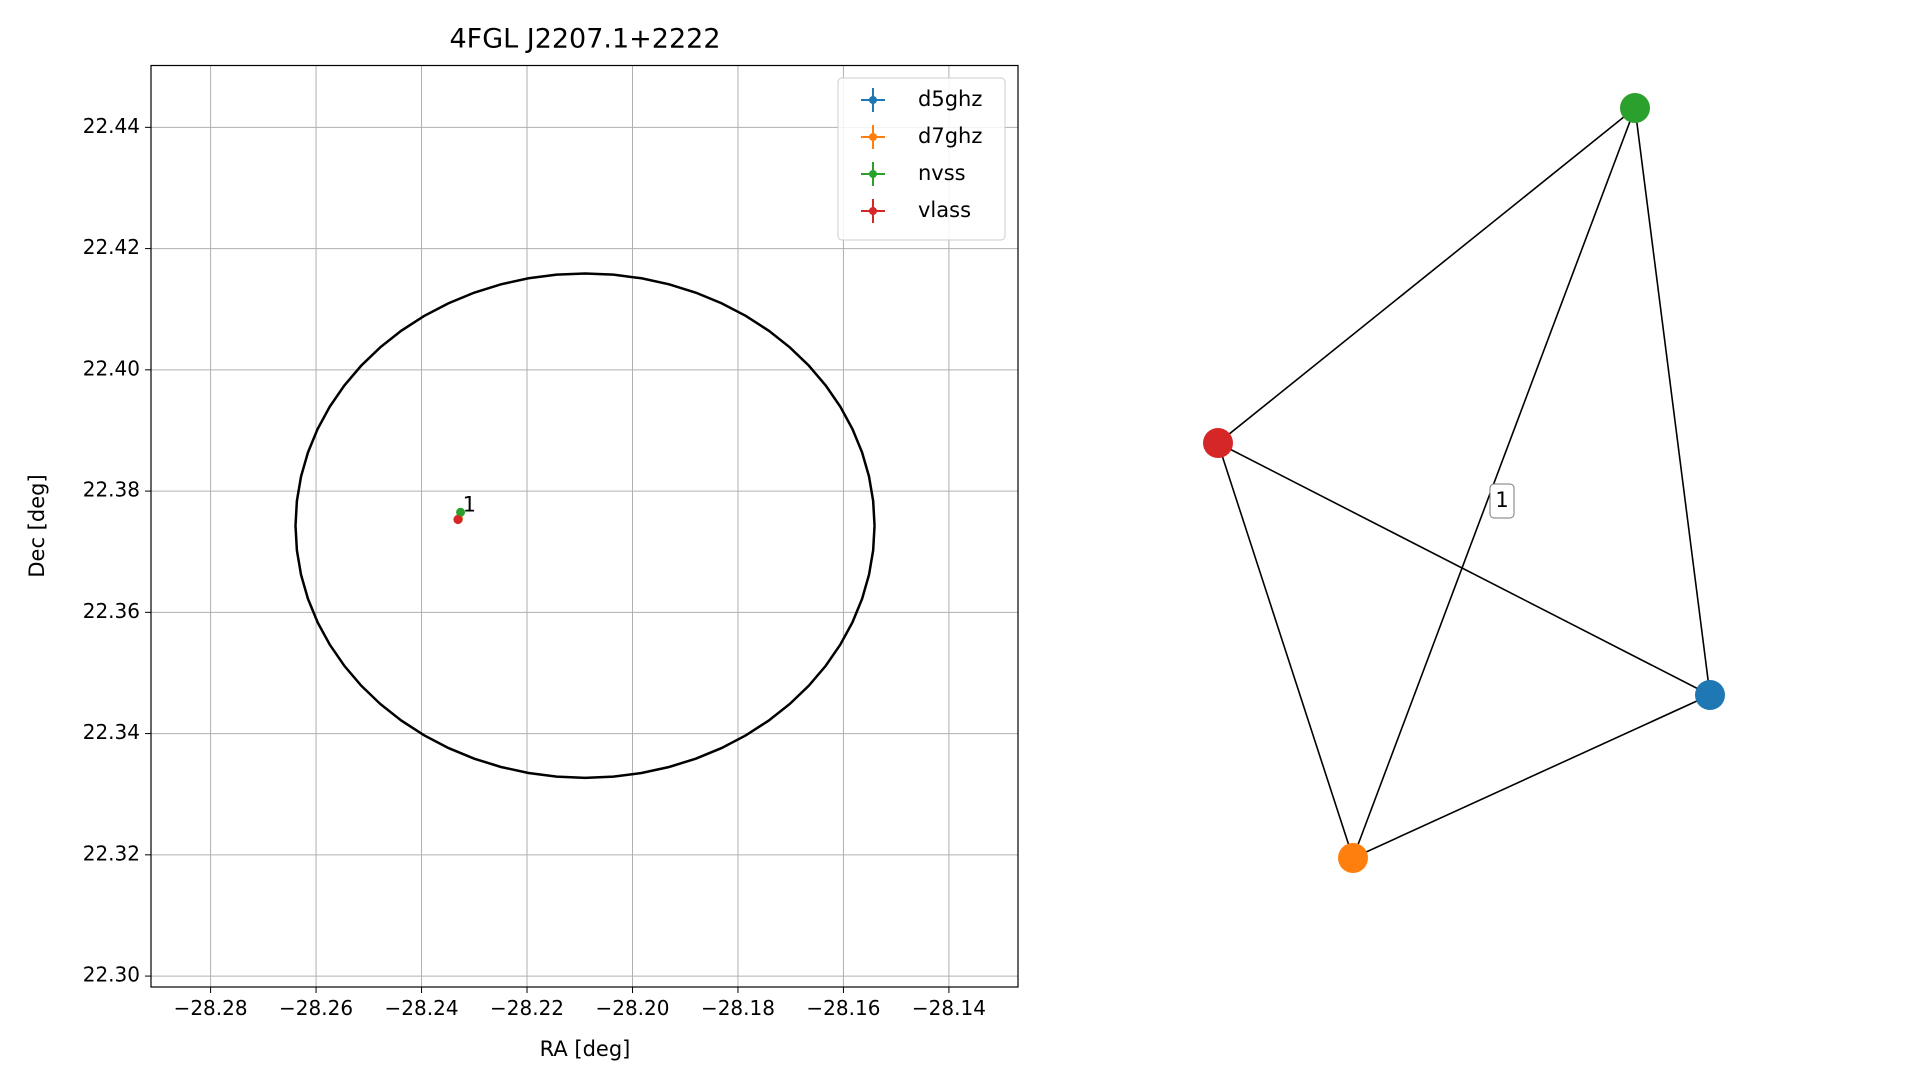 The width and height of the screenshot is (1919, 1080). What do you see at coordinates (316, 1008) in the screenshot?
I see `x-tick-label: −28.26` at bounding box center [316, 1008].